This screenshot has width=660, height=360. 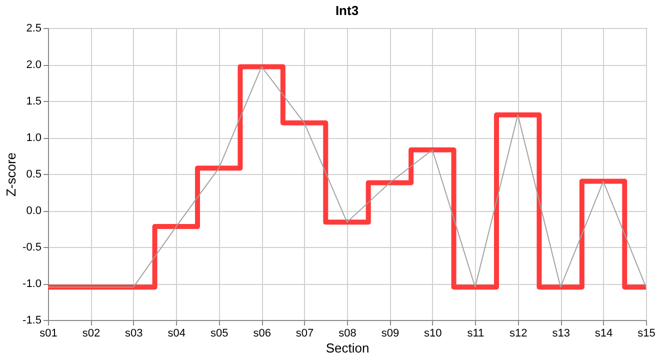 What do you see at coordinates (177, 334) in the screenshot?
I see `x-tick-label: s04` at bounding box center [177, 334].